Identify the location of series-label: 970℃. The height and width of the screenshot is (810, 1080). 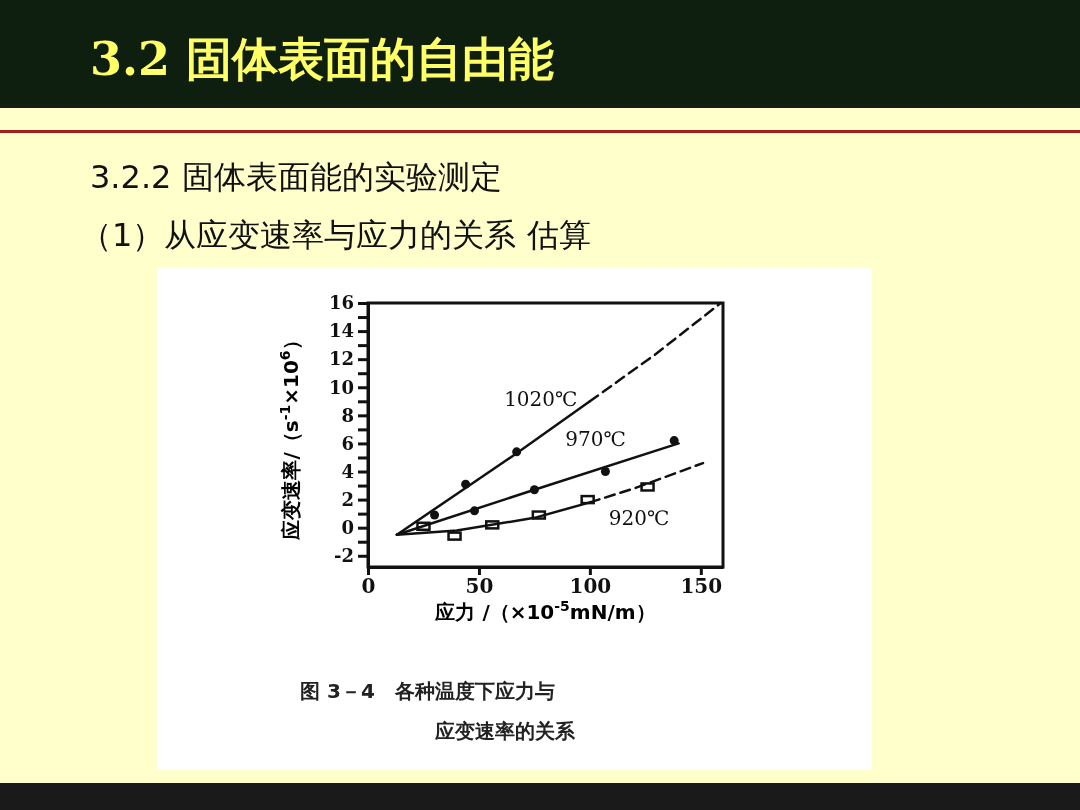
(595, 438).